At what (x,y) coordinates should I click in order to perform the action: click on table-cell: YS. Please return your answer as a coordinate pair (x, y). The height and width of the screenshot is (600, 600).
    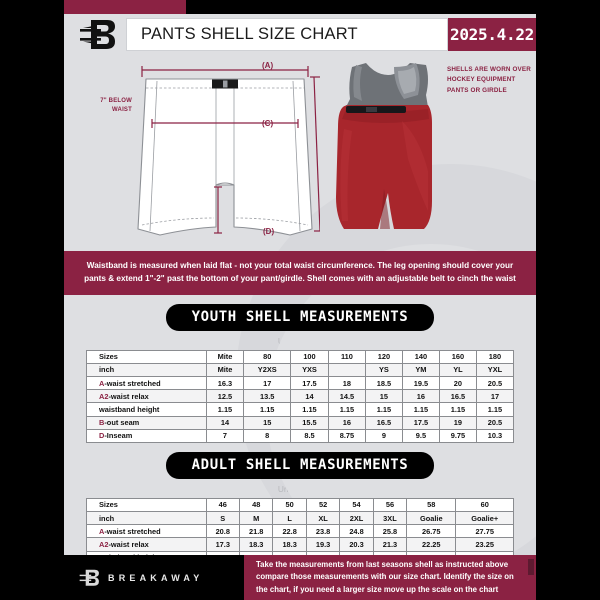
    Looking at the image, I should click on (383, 369).